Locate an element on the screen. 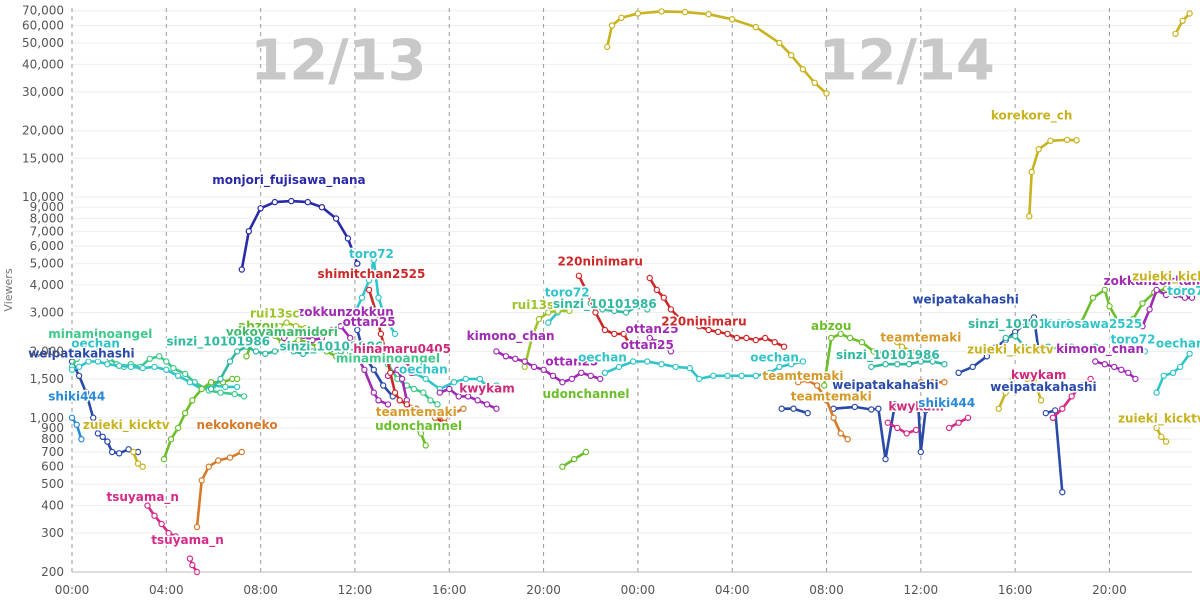 This screenshot has width=1200, height=605. y-tick-label: 4,000 is located at coordinates (47, 285).